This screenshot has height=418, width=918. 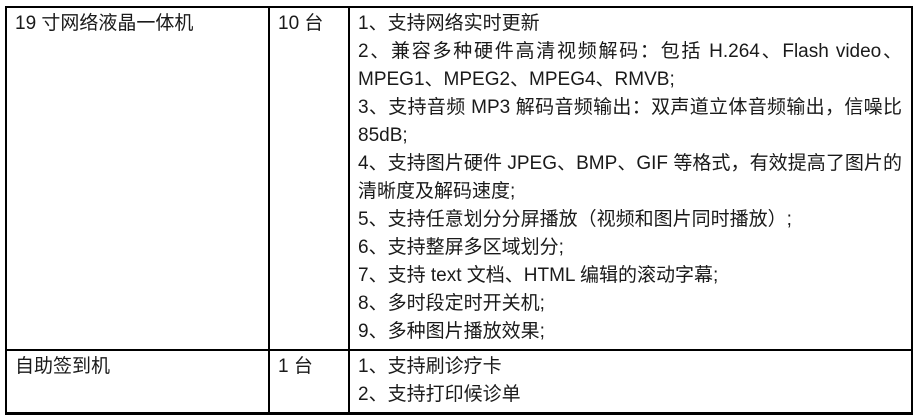 What do you see at coordinates (461, 247) in the screenshot?
I see `feature-item: 6、支持整屏多区域划分;` at bounding box center [461, 247].